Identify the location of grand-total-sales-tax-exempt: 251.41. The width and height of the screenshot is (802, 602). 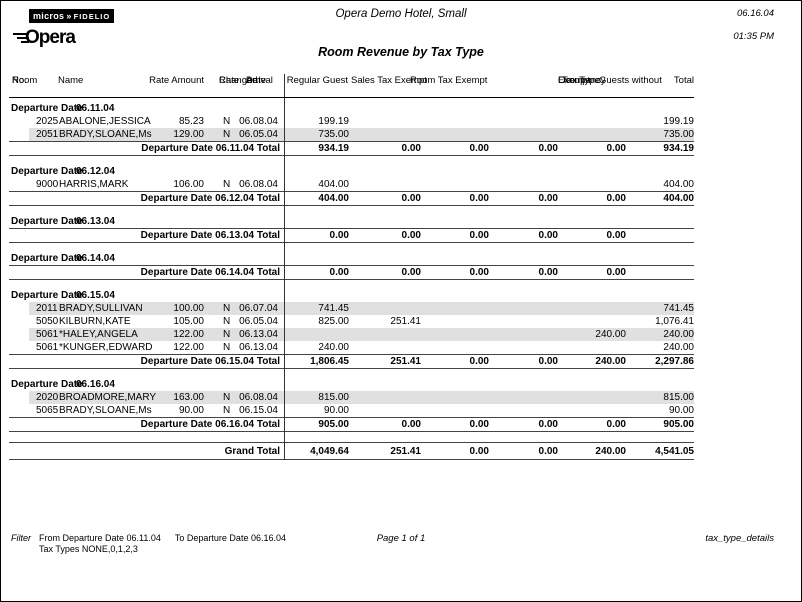
(405, 451).